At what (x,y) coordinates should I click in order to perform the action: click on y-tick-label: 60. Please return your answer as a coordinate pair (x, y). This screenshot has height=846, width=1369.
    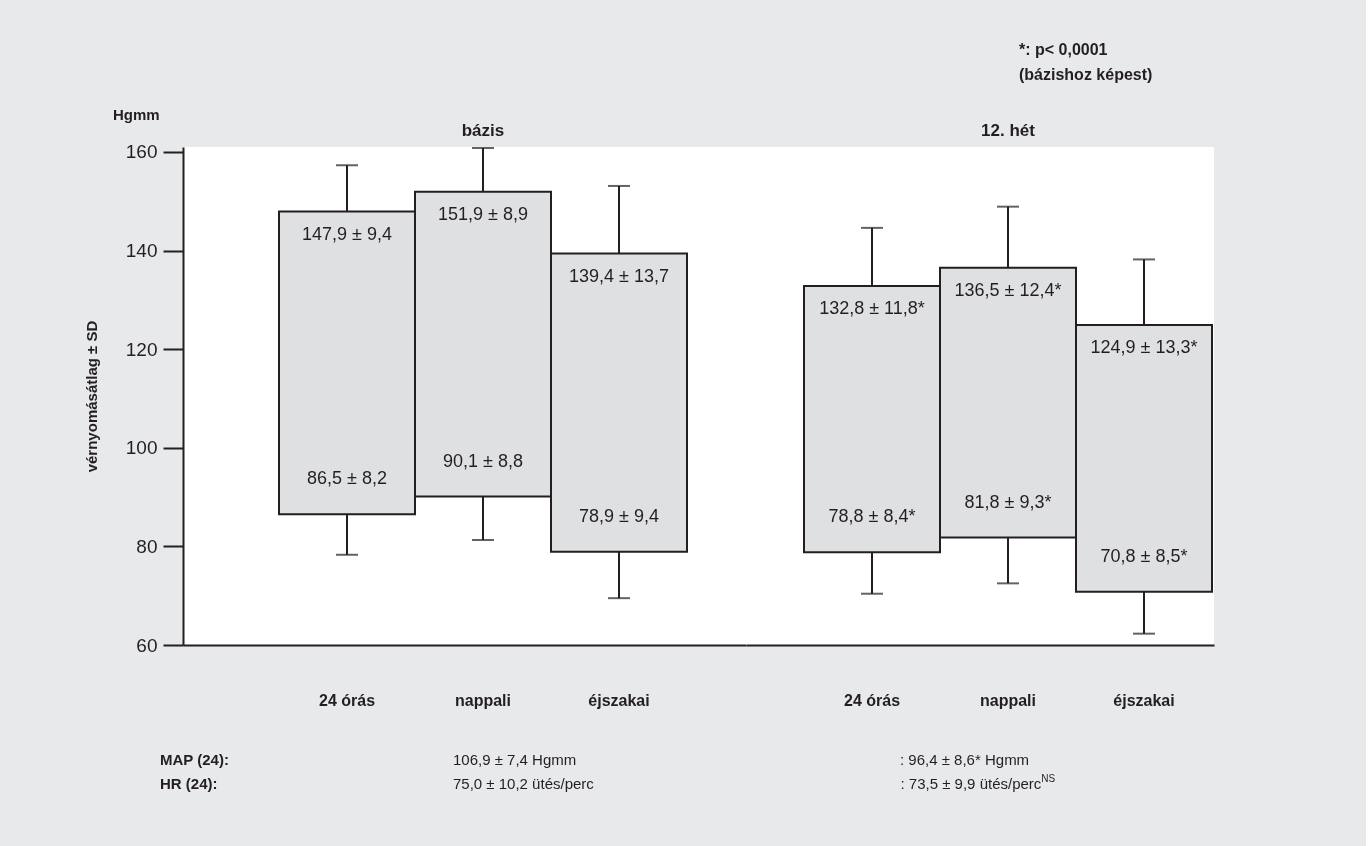
    Looking at the image, I should click on (147, 645).